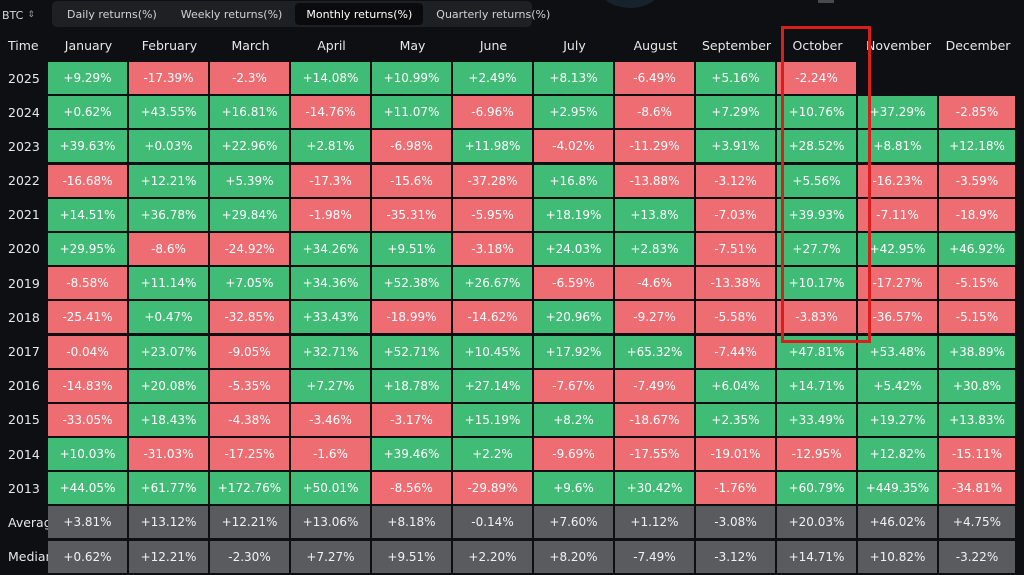 The image size is (1024, 575). What do you see at coordinates (87, 214) in the screenshot?
I see `return-cell: +14.51%` at bounding box center [87, 214].